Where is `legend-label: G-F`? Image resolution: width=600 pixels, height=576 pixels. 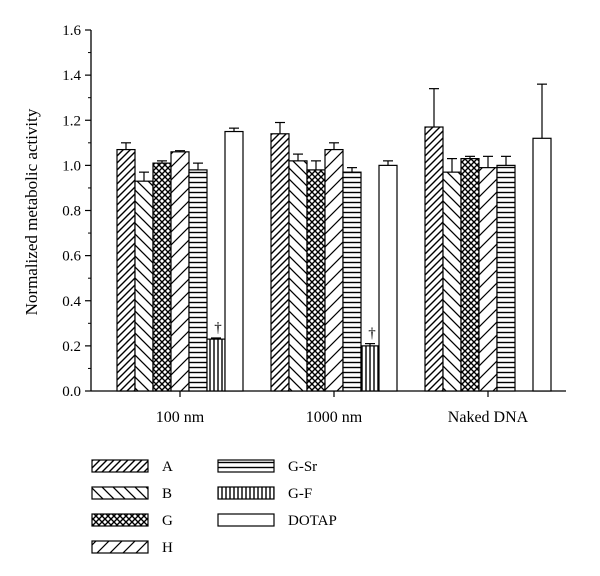 legend-label: G-F is located at coordinates (300, 494).